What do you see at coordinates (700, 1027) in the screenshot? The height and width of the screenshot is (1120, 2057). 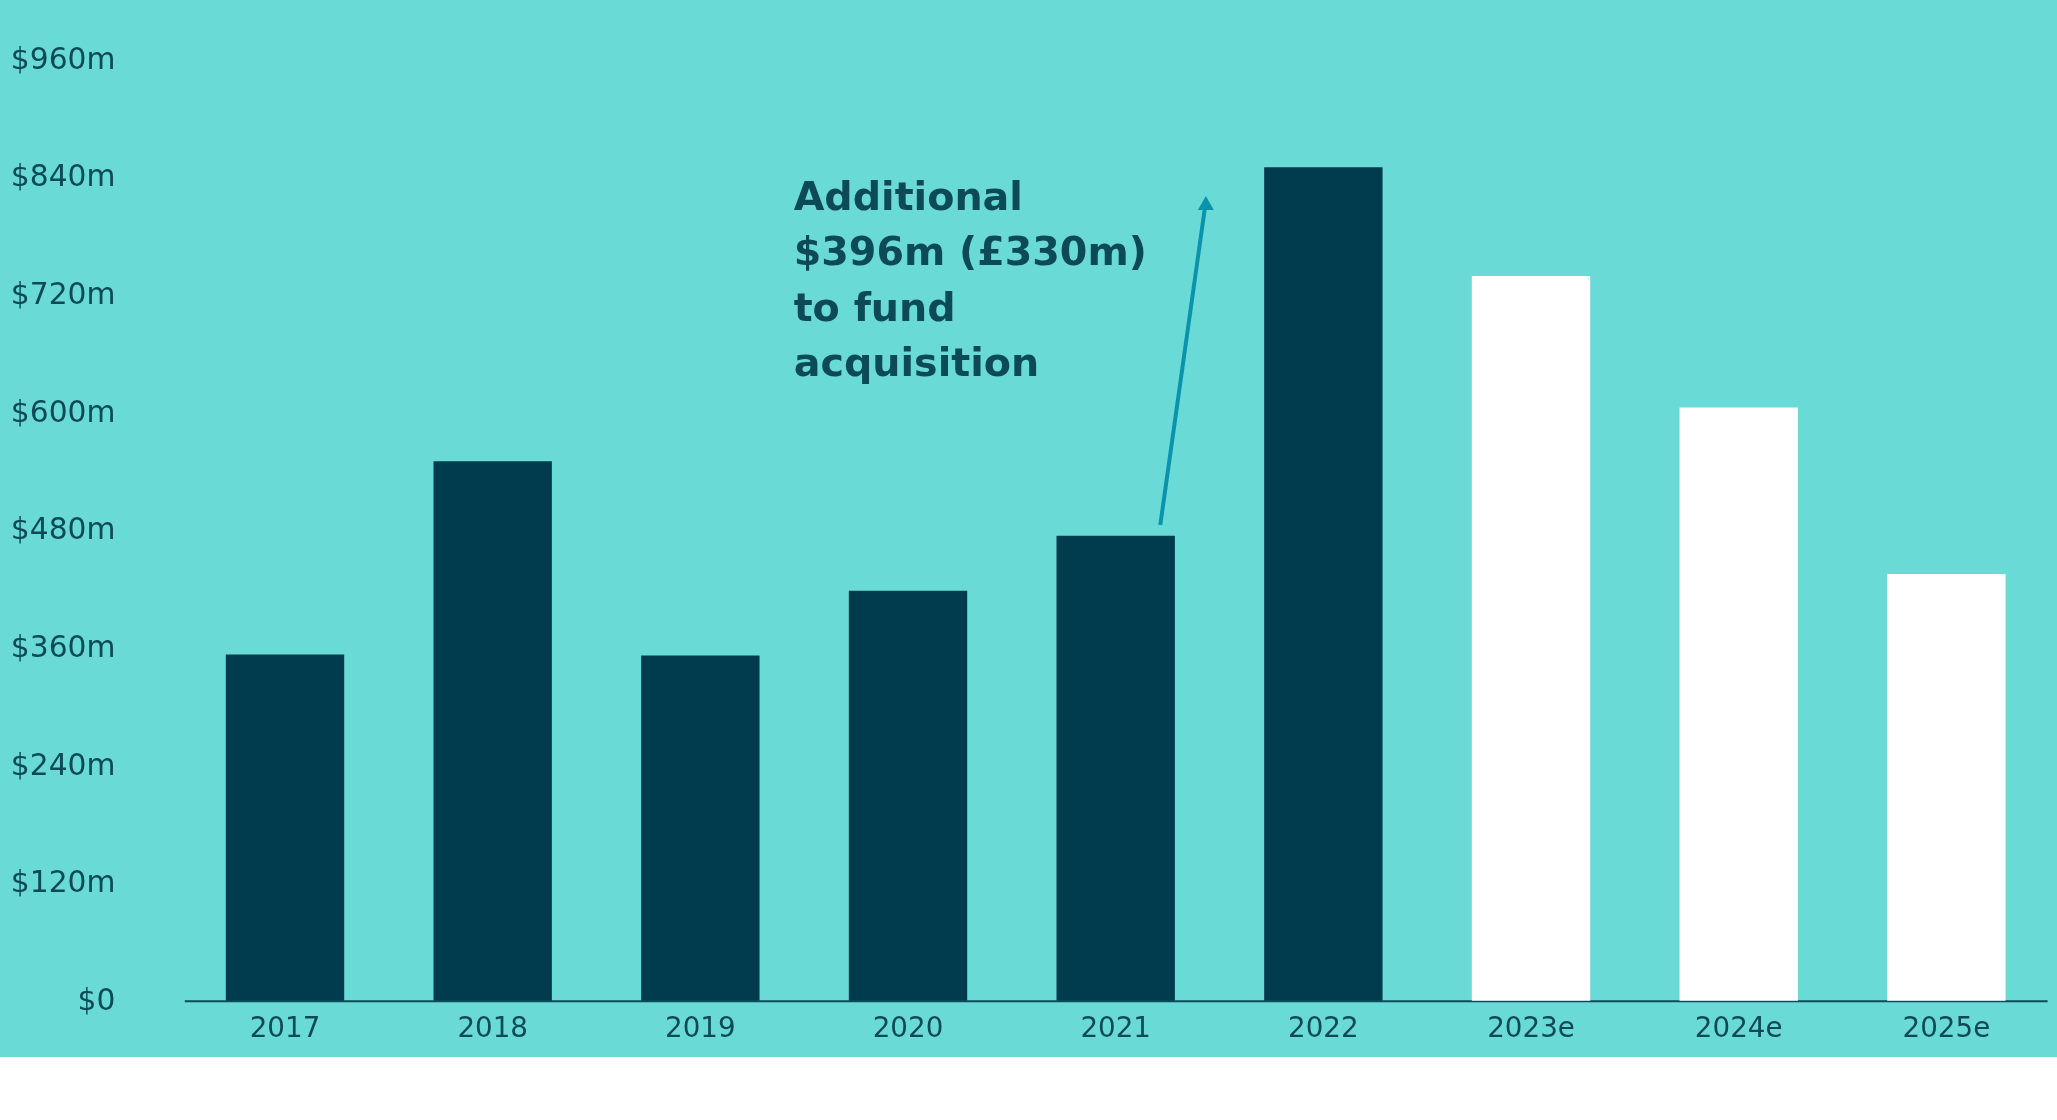 I see `x-tick-label: 2019` at bounding box center [700, 1027].